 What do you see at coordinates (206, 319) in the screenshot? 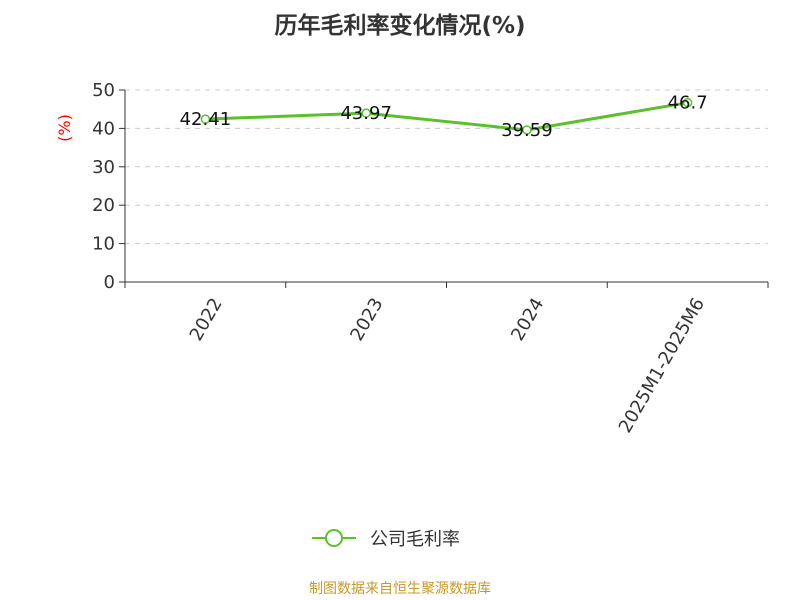
I see `x-tick-label: 2022` at bounding box center [206, 319].